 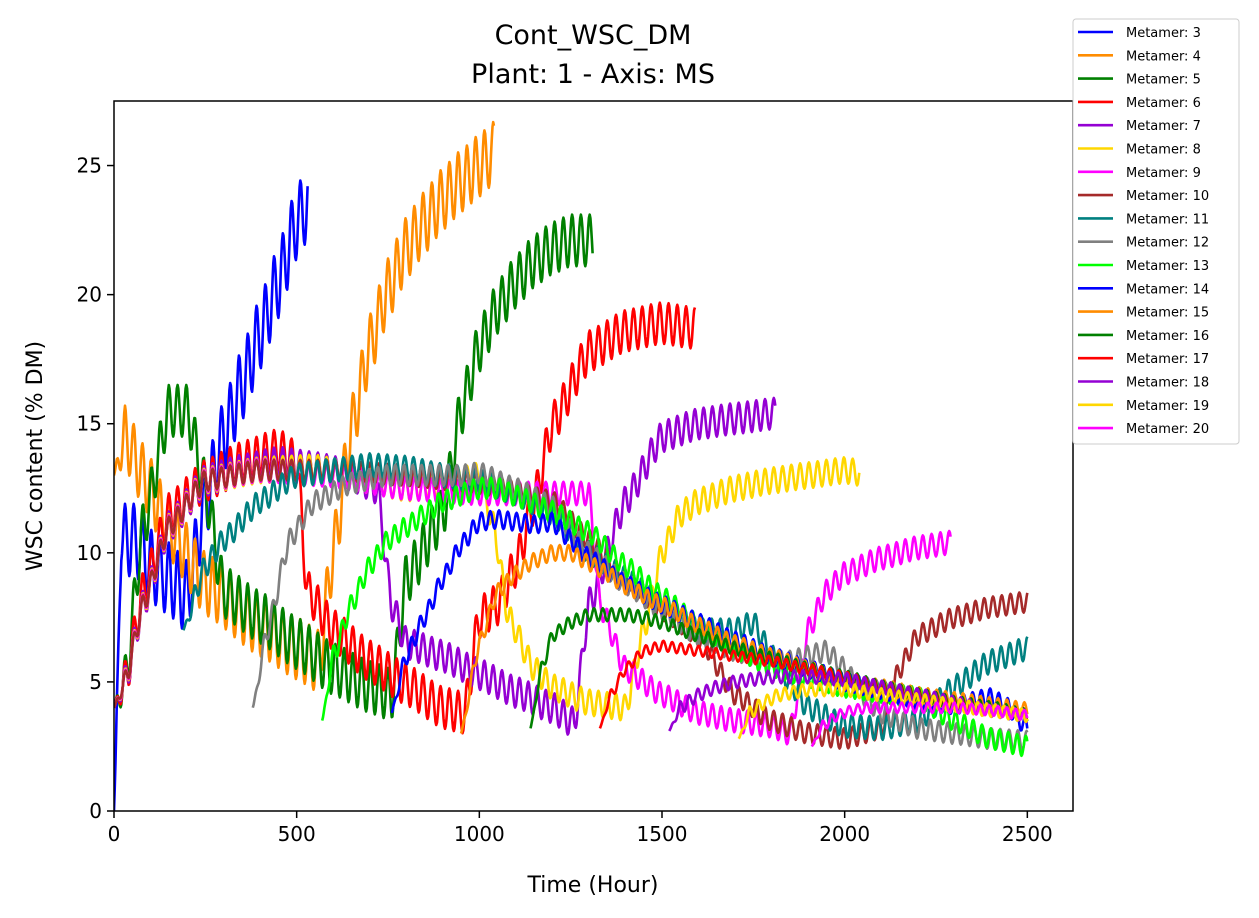 I want to click on legend-label: Metamer: 9, so click(x=1163, y=173).